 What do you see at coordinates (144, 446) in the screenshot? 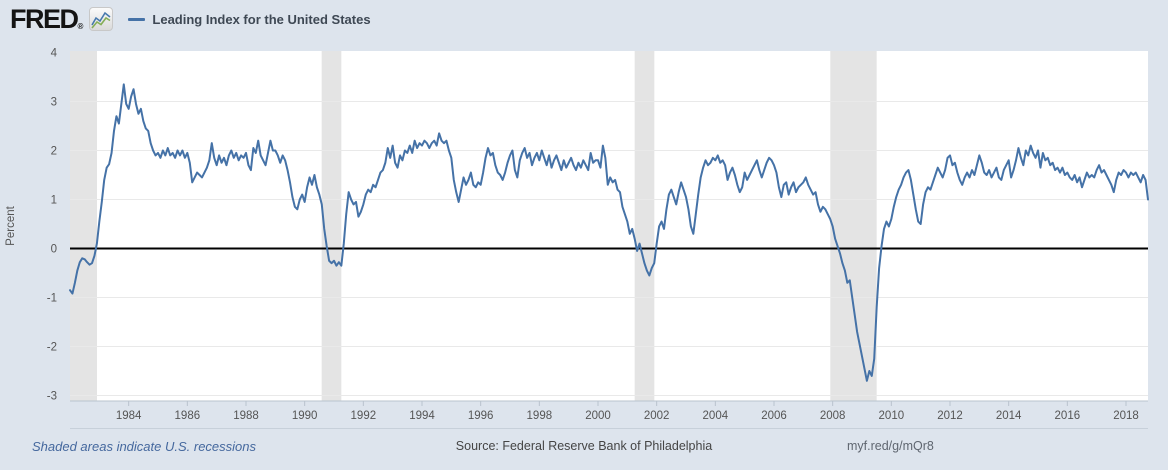
I see `recession-note-link: Shaded areas indicate U.S. recessions` at bounding box center [144, 446].